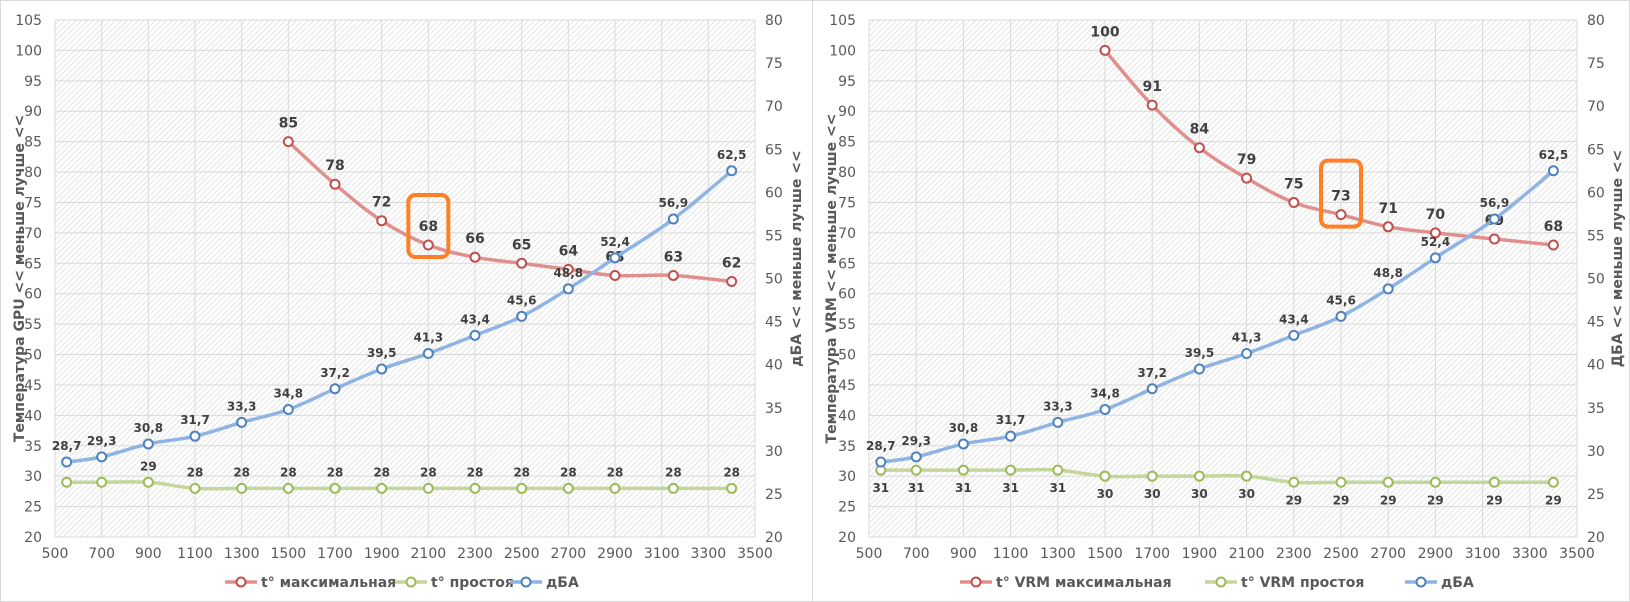  Describe the element at coordinates (1596, 452) in the screenshot. I see `y2-tick-label: 30` at that location.